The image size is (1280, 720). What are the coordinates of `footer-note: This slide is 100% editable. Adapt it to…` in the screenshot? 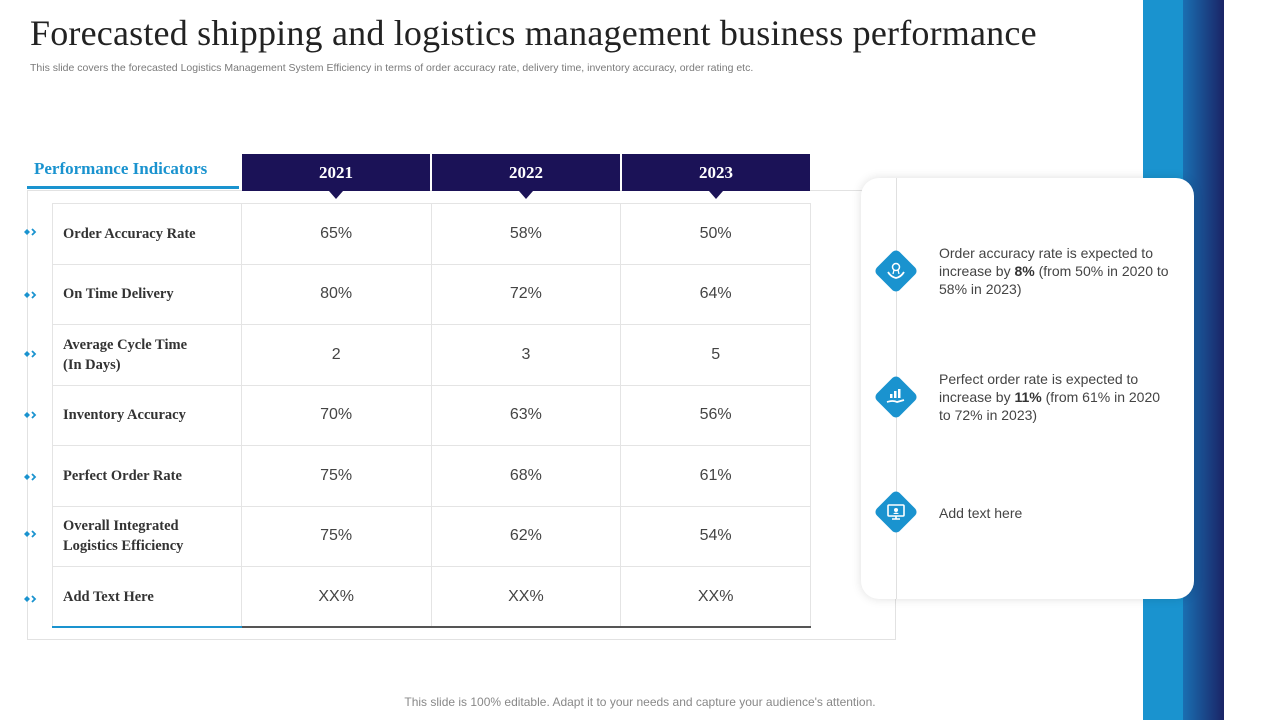 It's located at (640, 702).